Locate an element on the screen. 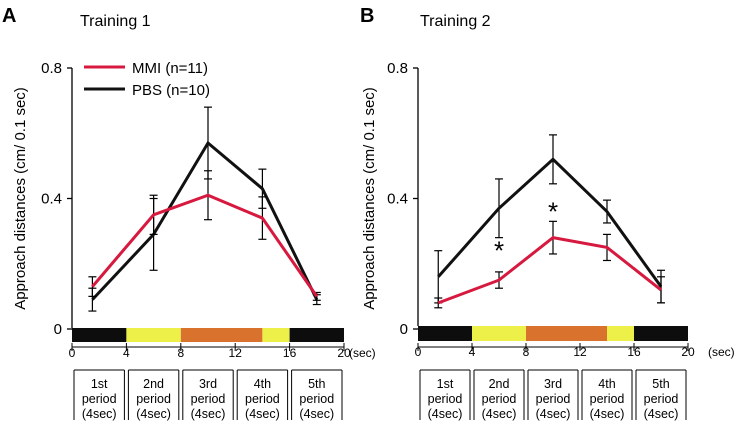 Image resolution: width=740 pixels, height=426 pixels. legend-label-mmi: MMI (n=11) is located at coordinates (170, 68).